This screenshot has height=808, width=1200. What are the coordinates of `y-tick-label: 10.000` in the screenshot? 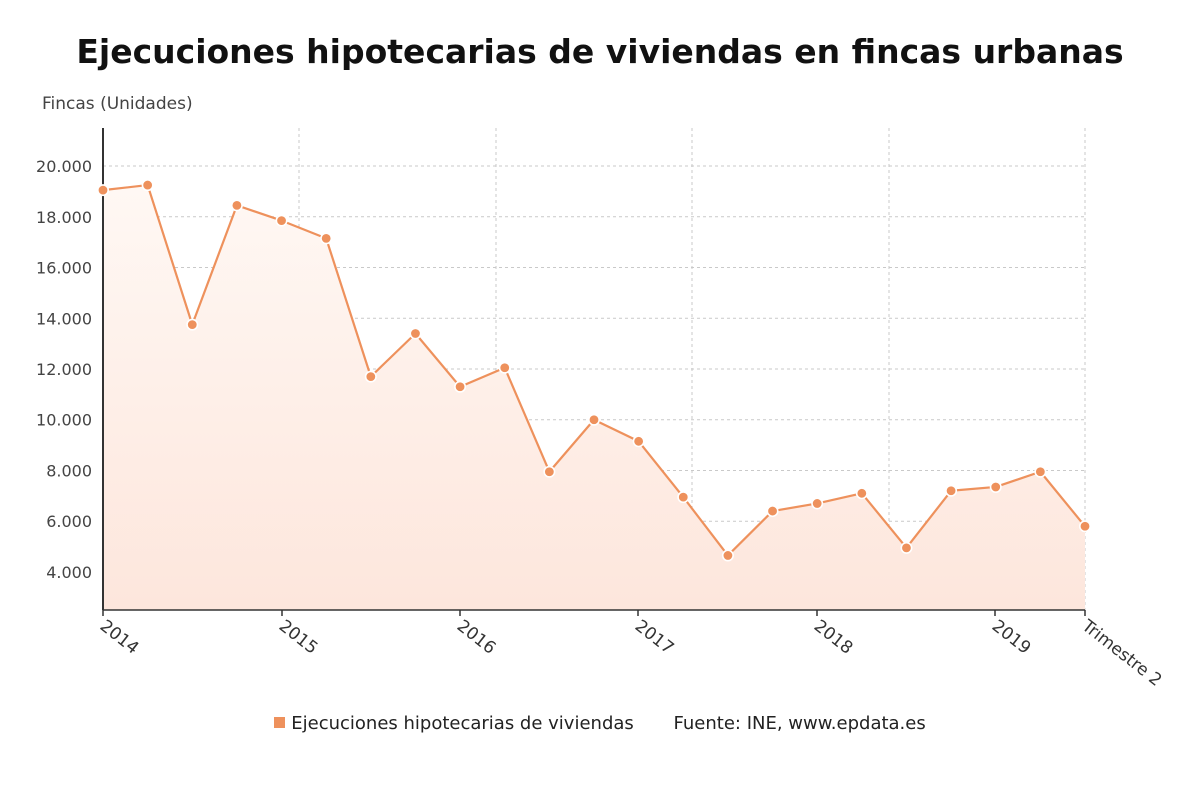 It's located at (64, 420).